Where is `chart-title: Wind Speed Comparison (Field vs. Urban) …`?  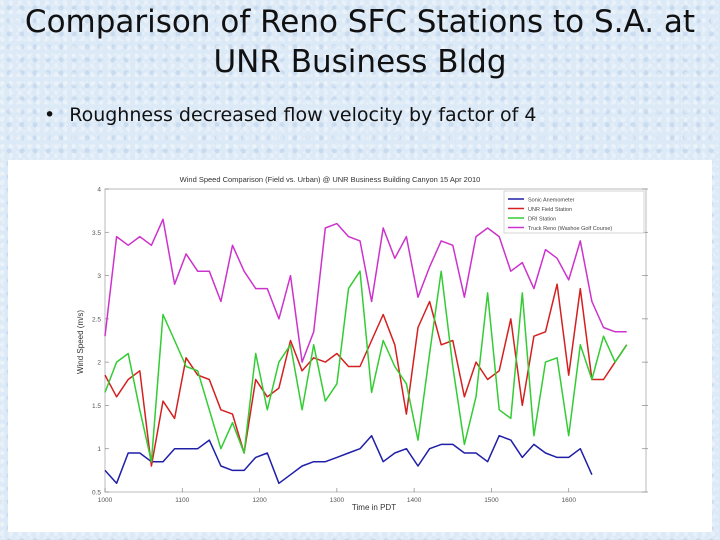
chart-title: Wind Speed Comparison (Field vs. Urban) … is located at coordinates (330, 179).